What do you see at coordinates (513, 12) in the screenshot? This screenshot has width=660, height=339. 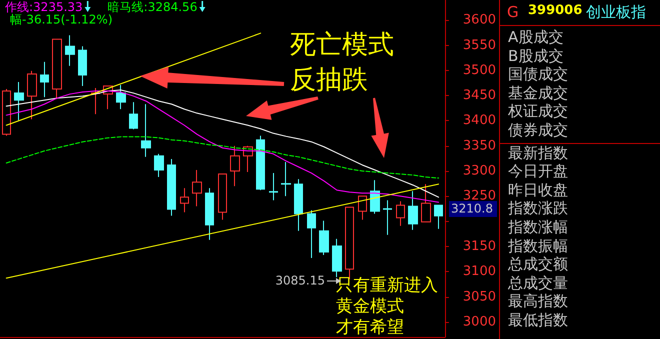 I see `text: G` at bounding box center [513, 12].